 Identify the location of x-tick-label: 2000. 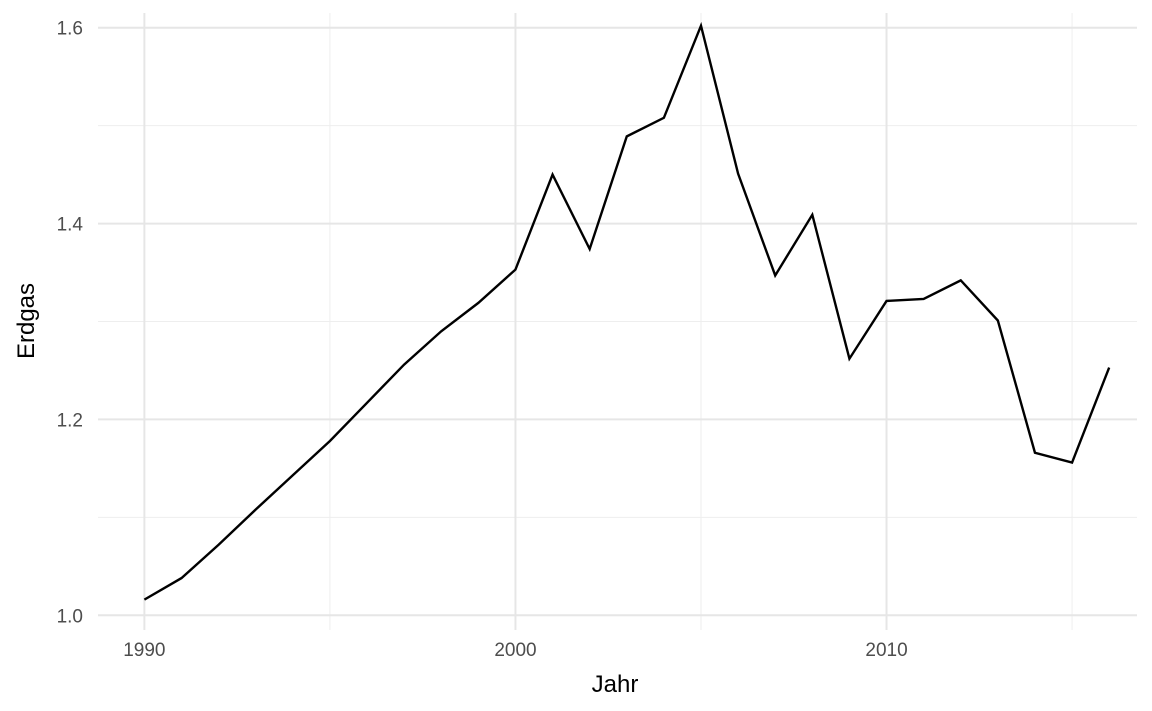
(515, 650).